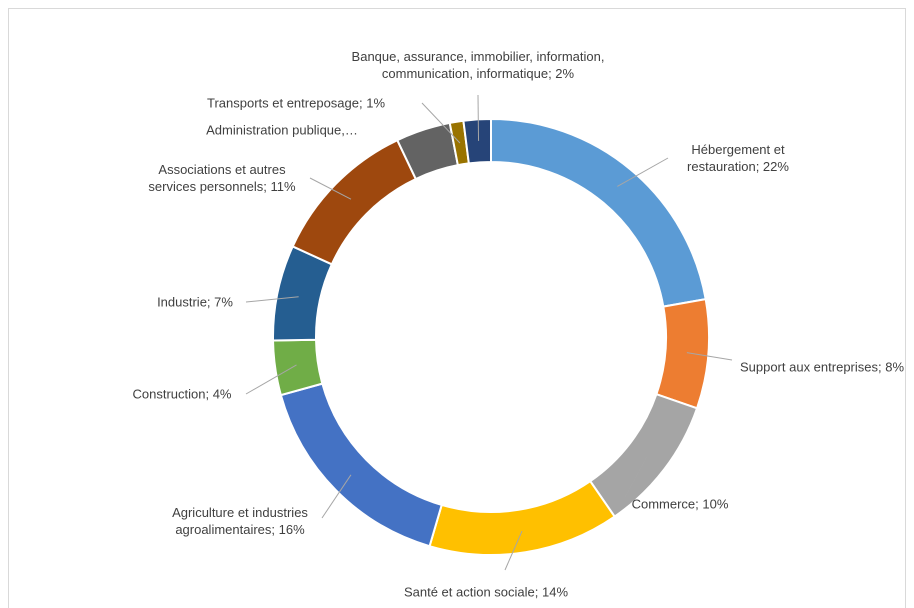  I want to click on data-label: Commerce; 10%, so click(680, 504).